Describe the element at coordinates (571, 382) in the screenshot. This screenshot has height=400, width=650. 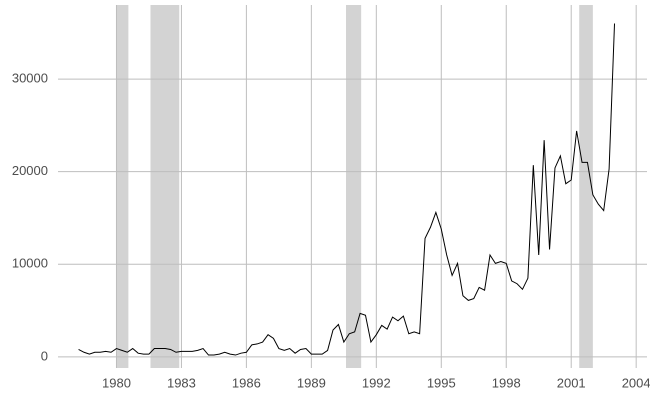
I see `x-tick-label: 2001` at that location.